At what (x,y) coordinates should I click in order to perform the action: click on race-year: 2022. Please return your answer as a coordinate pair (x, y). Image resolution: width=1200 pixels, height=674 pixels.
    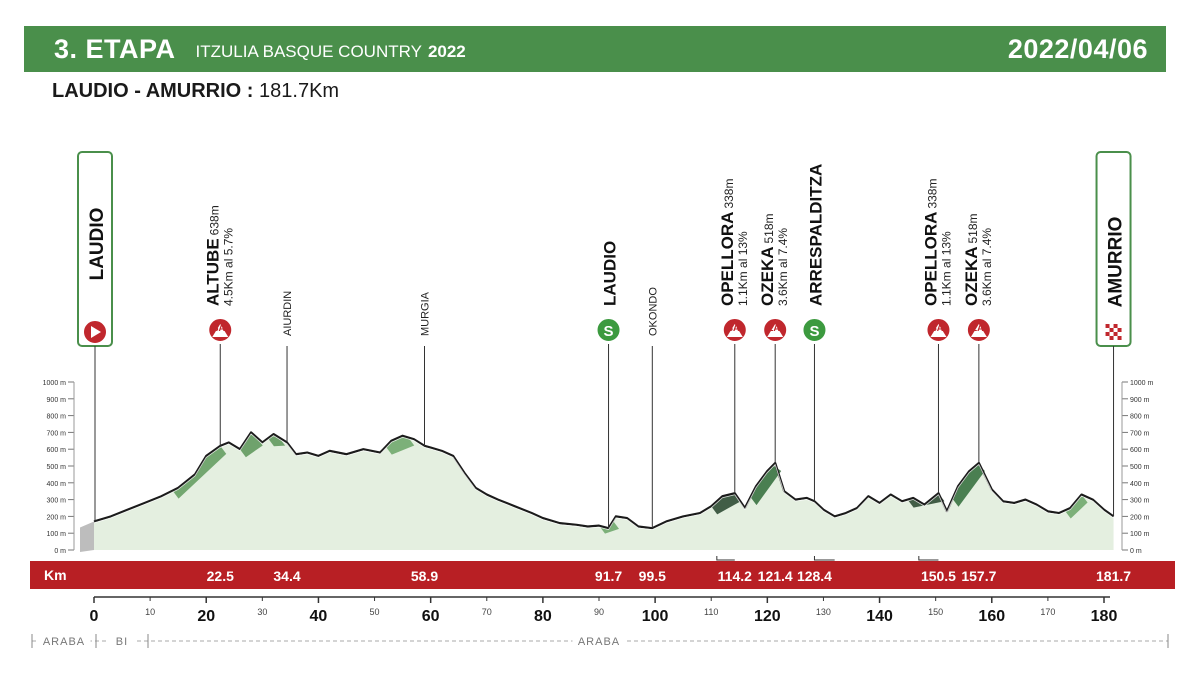
    Looking at the image, I should click on (446, 51).